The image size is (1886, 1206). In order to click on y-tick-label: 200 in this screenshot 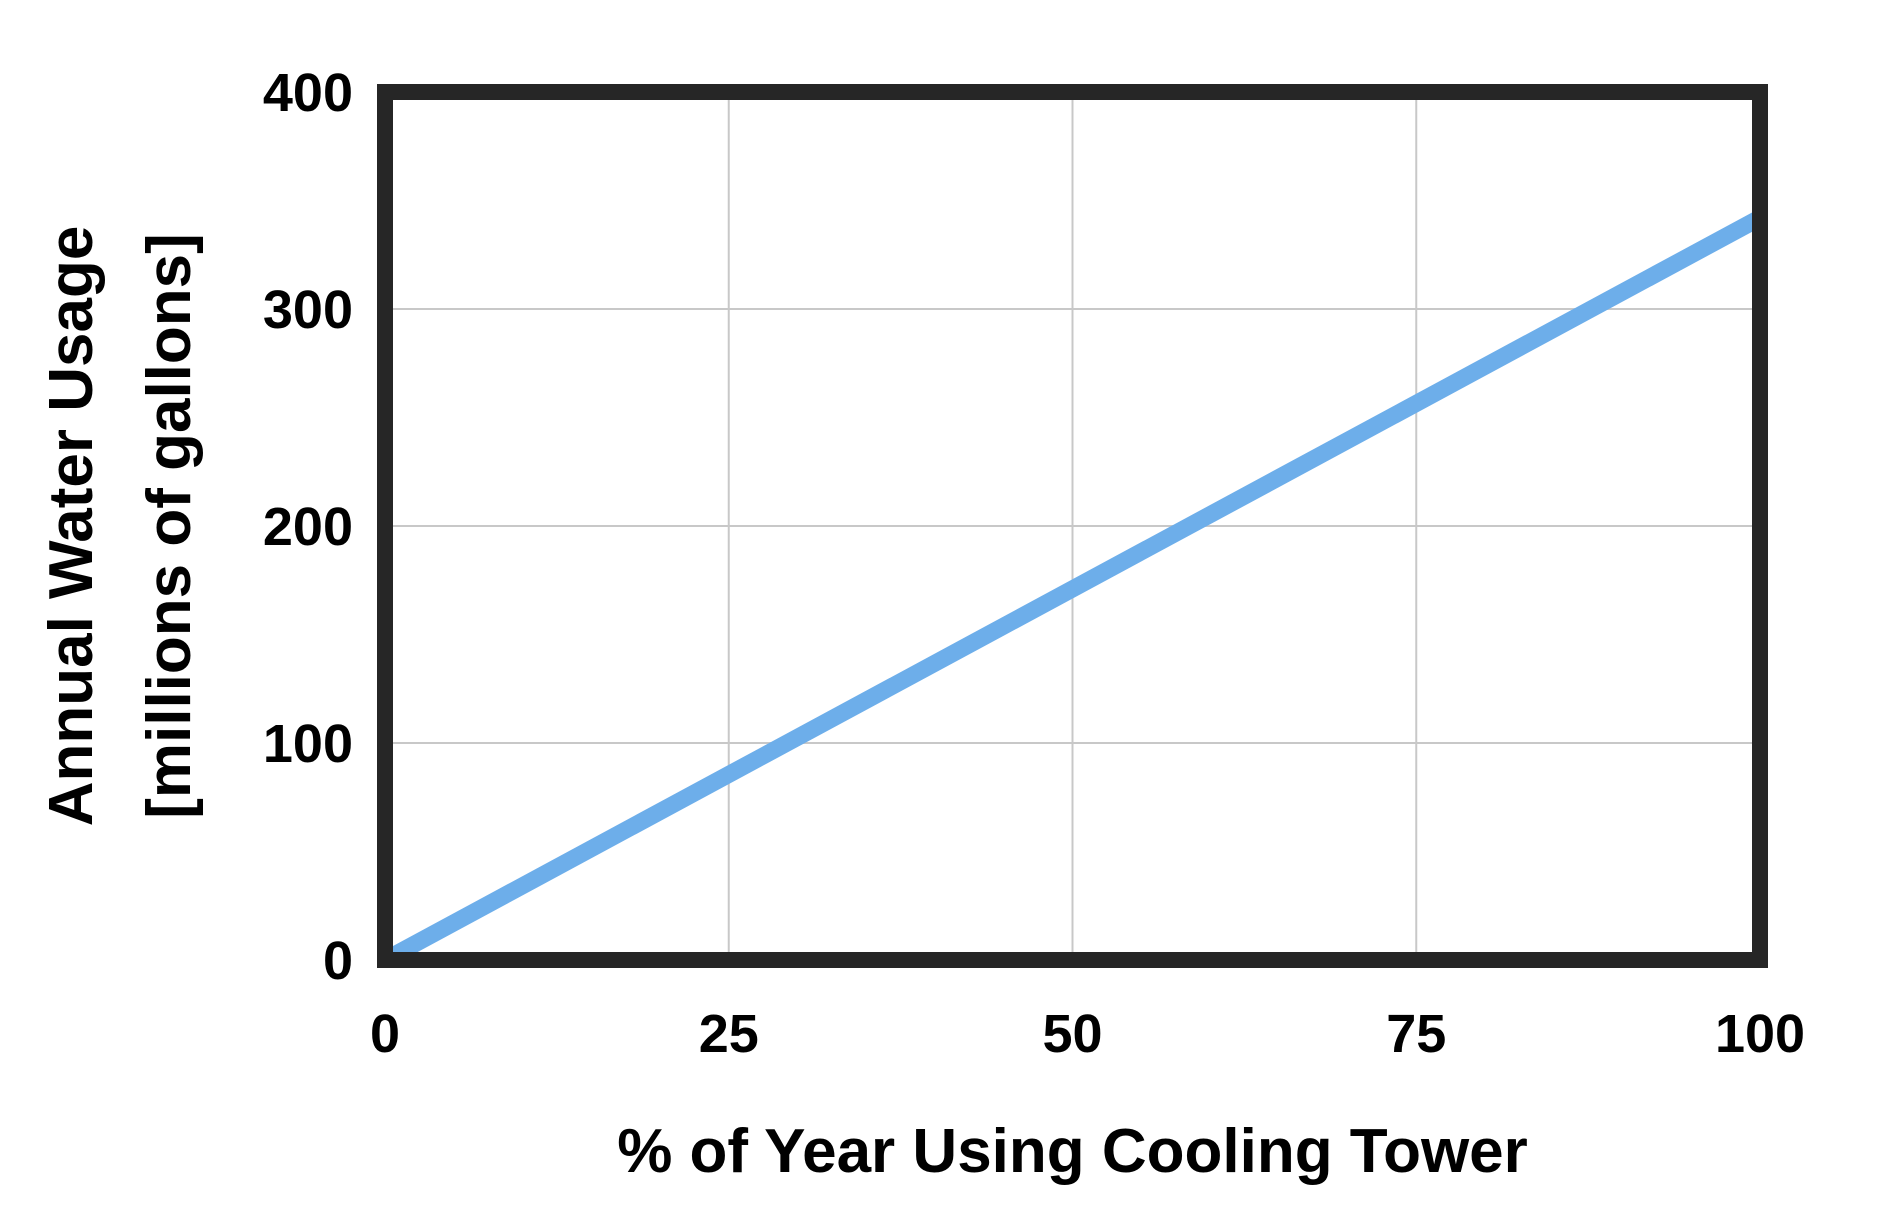, I will do `click(308, 527)`.